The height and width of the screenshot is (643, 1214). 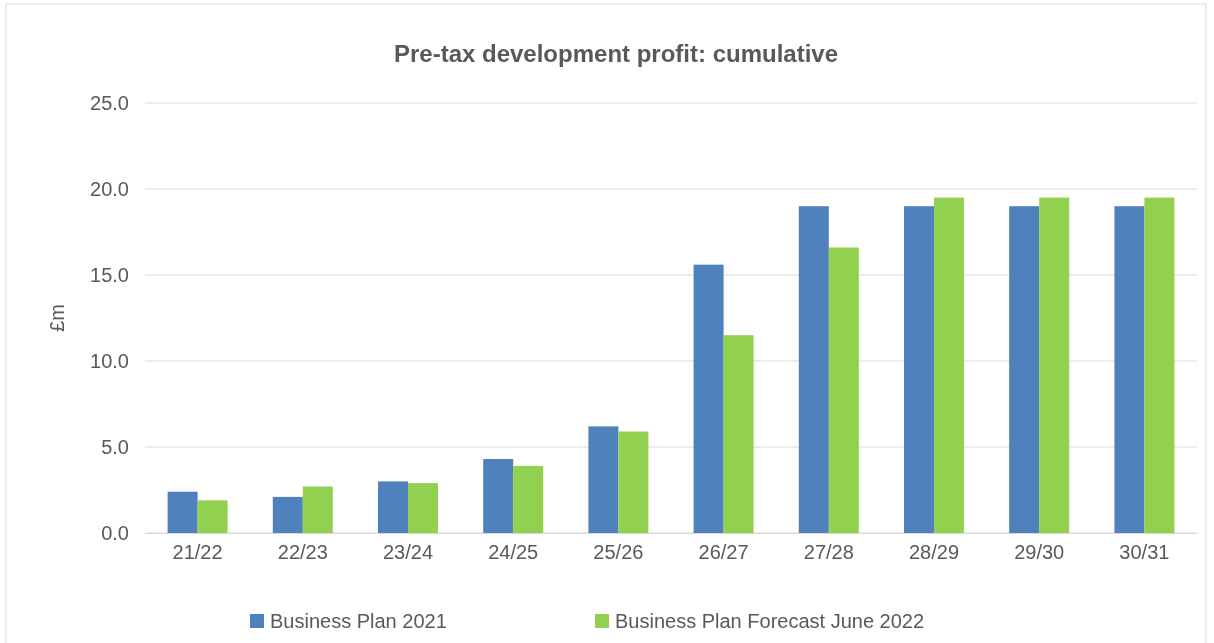 I want to click on y-tick-label: 25.0, so click(x=109, y=102).